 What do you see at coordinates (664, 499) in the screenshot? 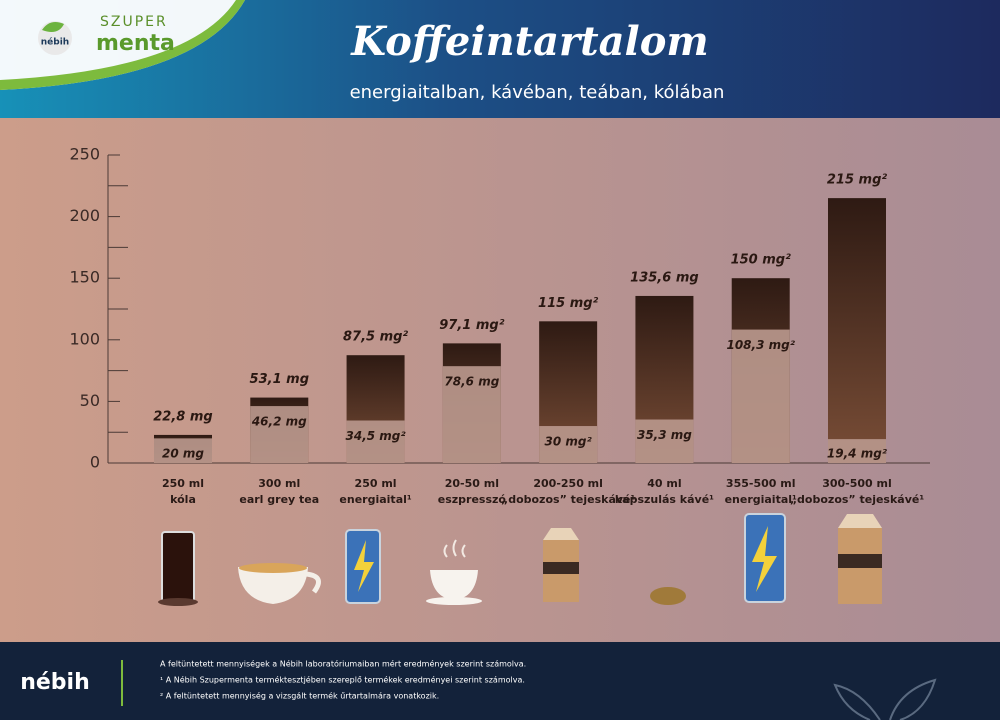
I see `x-tick-name: kapszulás kávé¹` at bounding box center [664, 499].